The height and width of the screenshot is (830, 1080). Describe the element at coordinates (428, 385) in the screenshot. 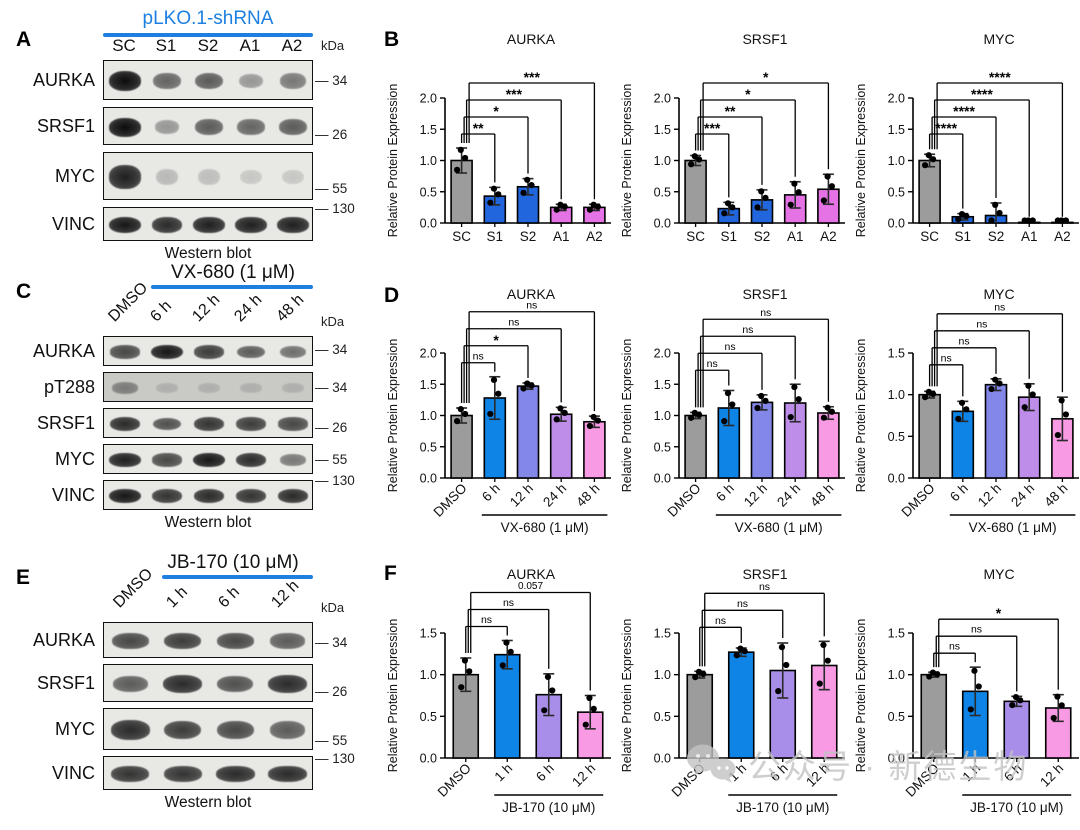

I see `y-tick-label: 1.5` at that location.